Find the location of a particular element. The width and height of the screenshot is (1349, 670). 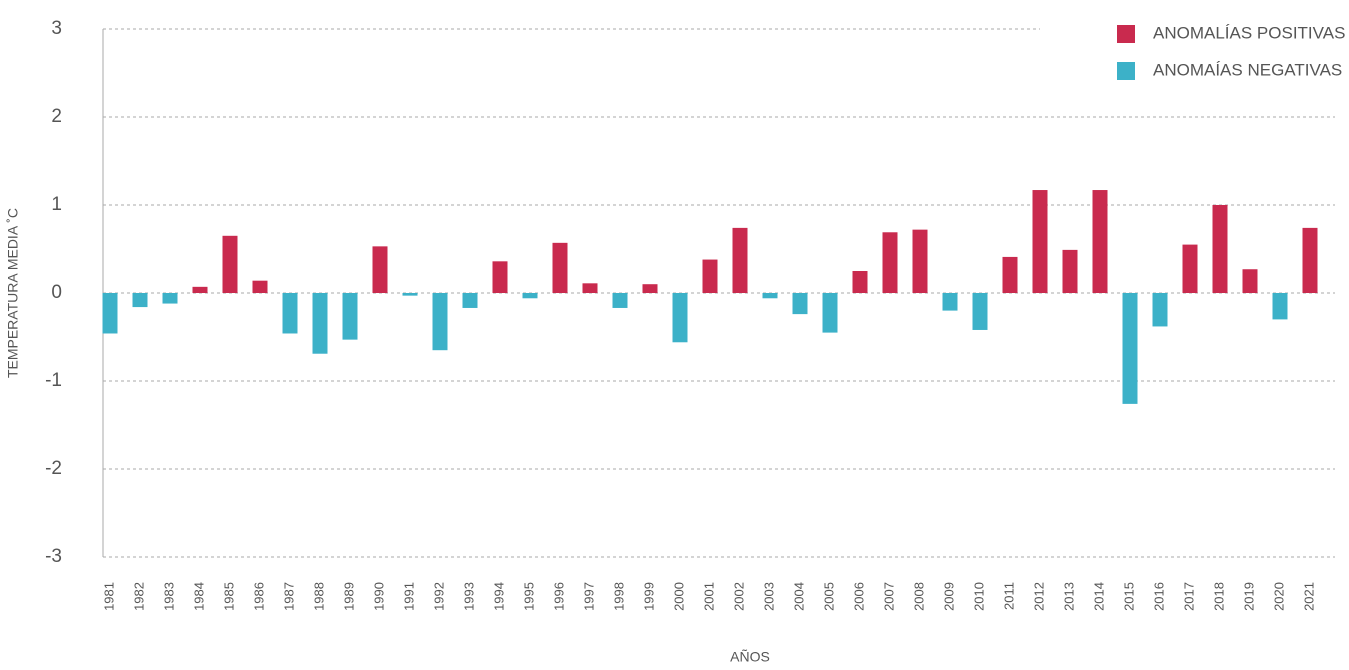

x-tick-label: 2013 is located at coordinates (1068, 596).